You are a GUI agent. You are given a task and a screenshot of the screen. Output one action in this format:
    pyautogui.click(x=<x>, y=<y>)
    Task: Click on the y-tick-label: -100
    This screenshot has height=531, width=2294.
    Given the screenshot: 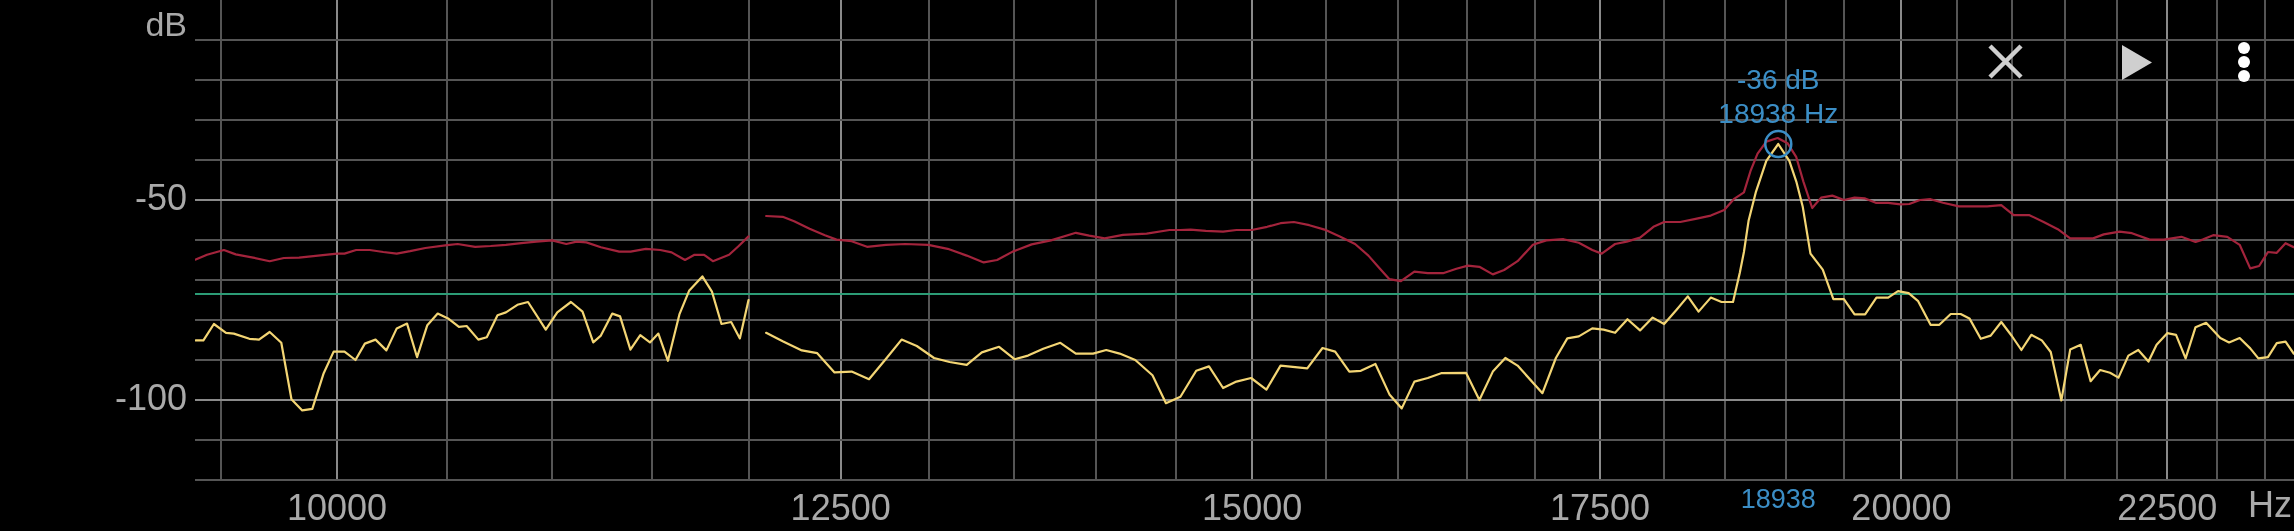 What is the action you would take?
    pyautogui.click(x=150, y=397)
    